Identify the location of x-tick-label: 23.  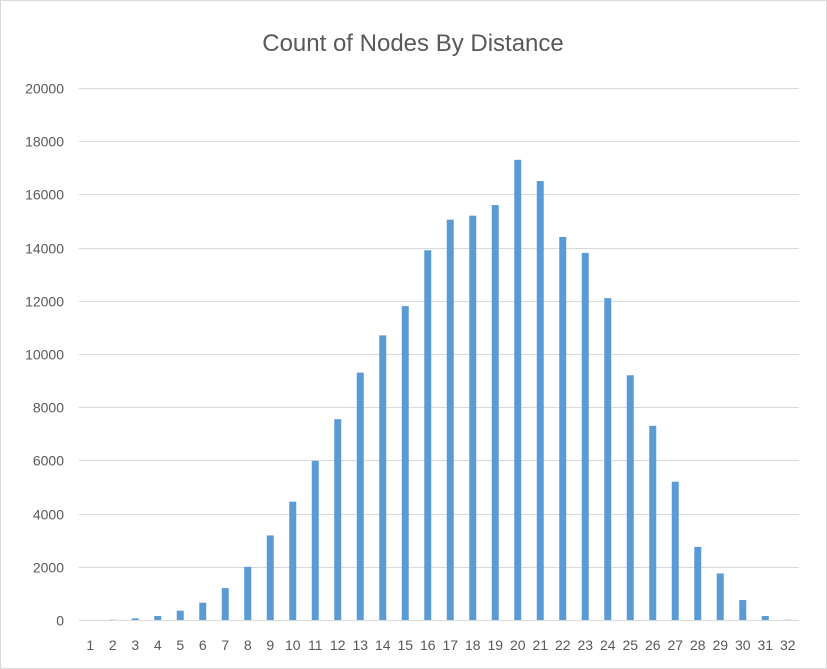
(585, 645).